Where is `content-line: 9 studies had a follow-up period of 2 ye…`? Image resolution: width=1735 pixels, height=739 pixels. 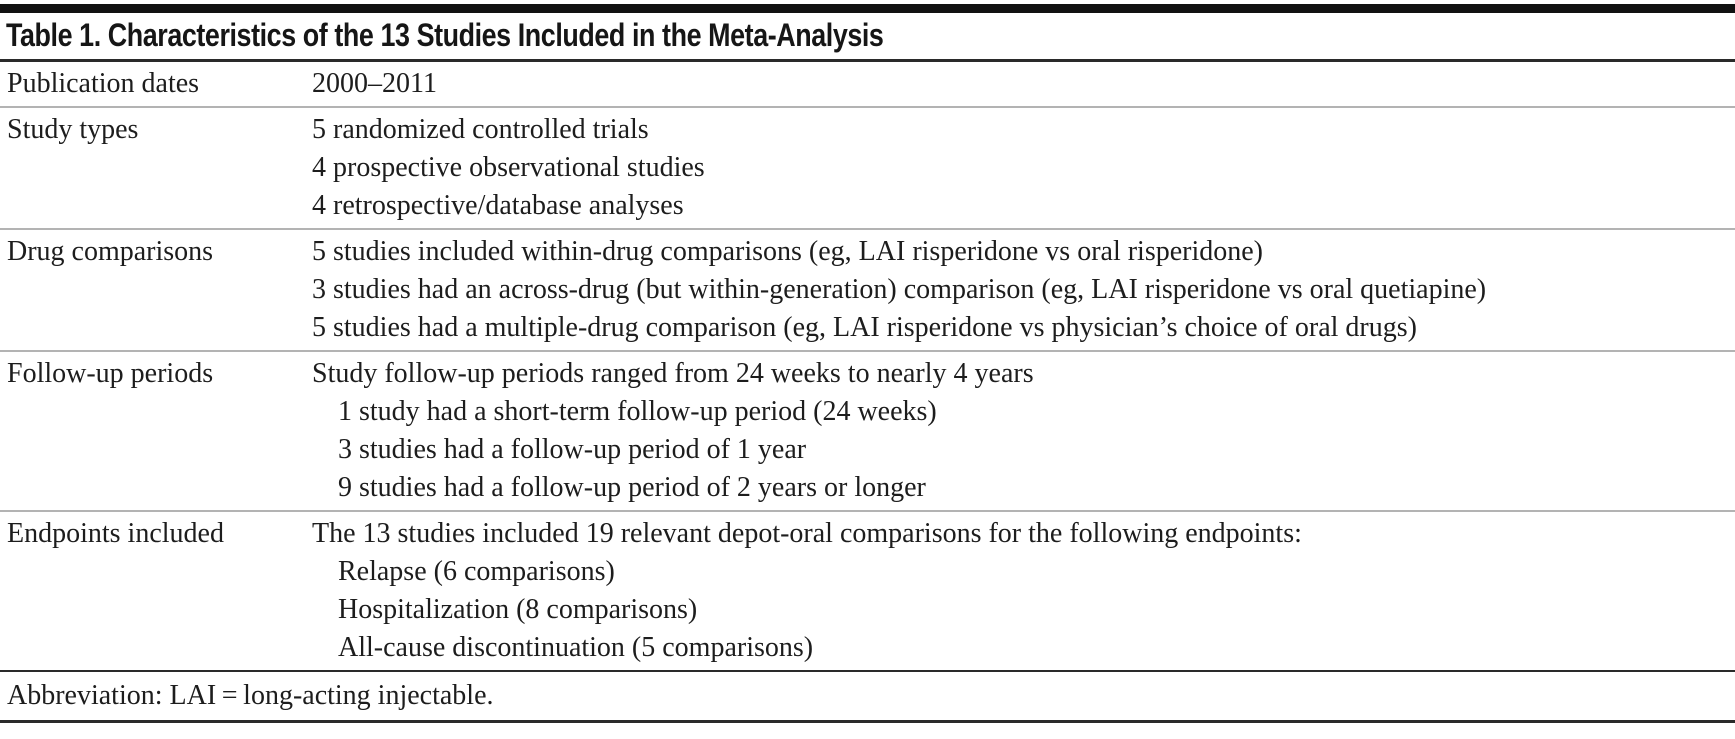
content-line: 9 studies had a follow-up period of 2 ye… is located at coordinates (632, 487).